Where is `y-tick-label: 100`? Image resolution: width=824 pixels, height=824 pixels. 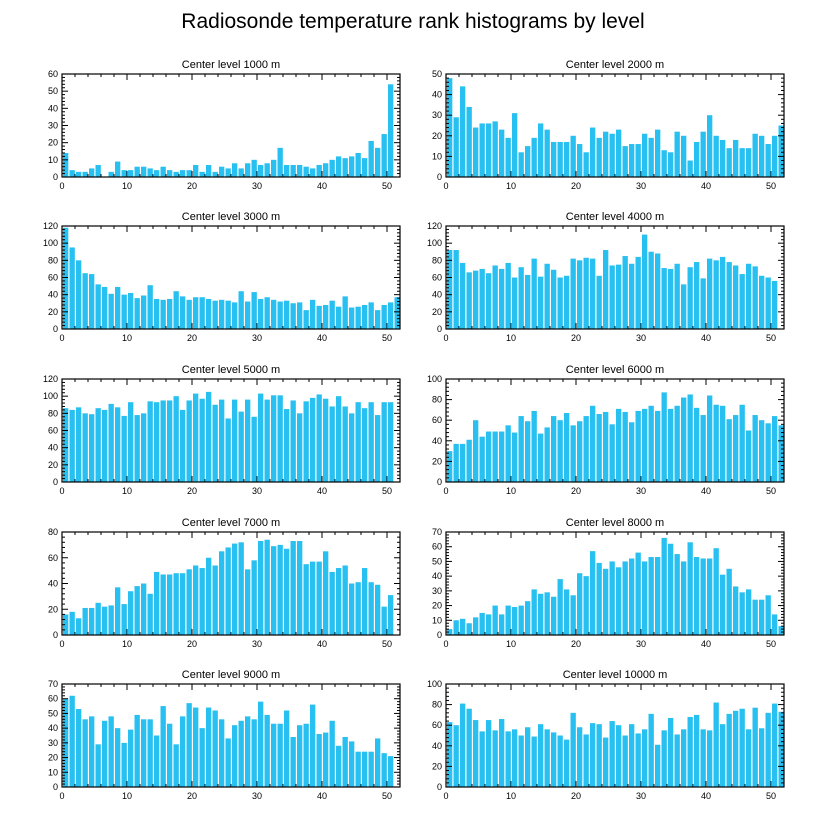
y-tick-label: 100 is located at coordinates (434, 379).